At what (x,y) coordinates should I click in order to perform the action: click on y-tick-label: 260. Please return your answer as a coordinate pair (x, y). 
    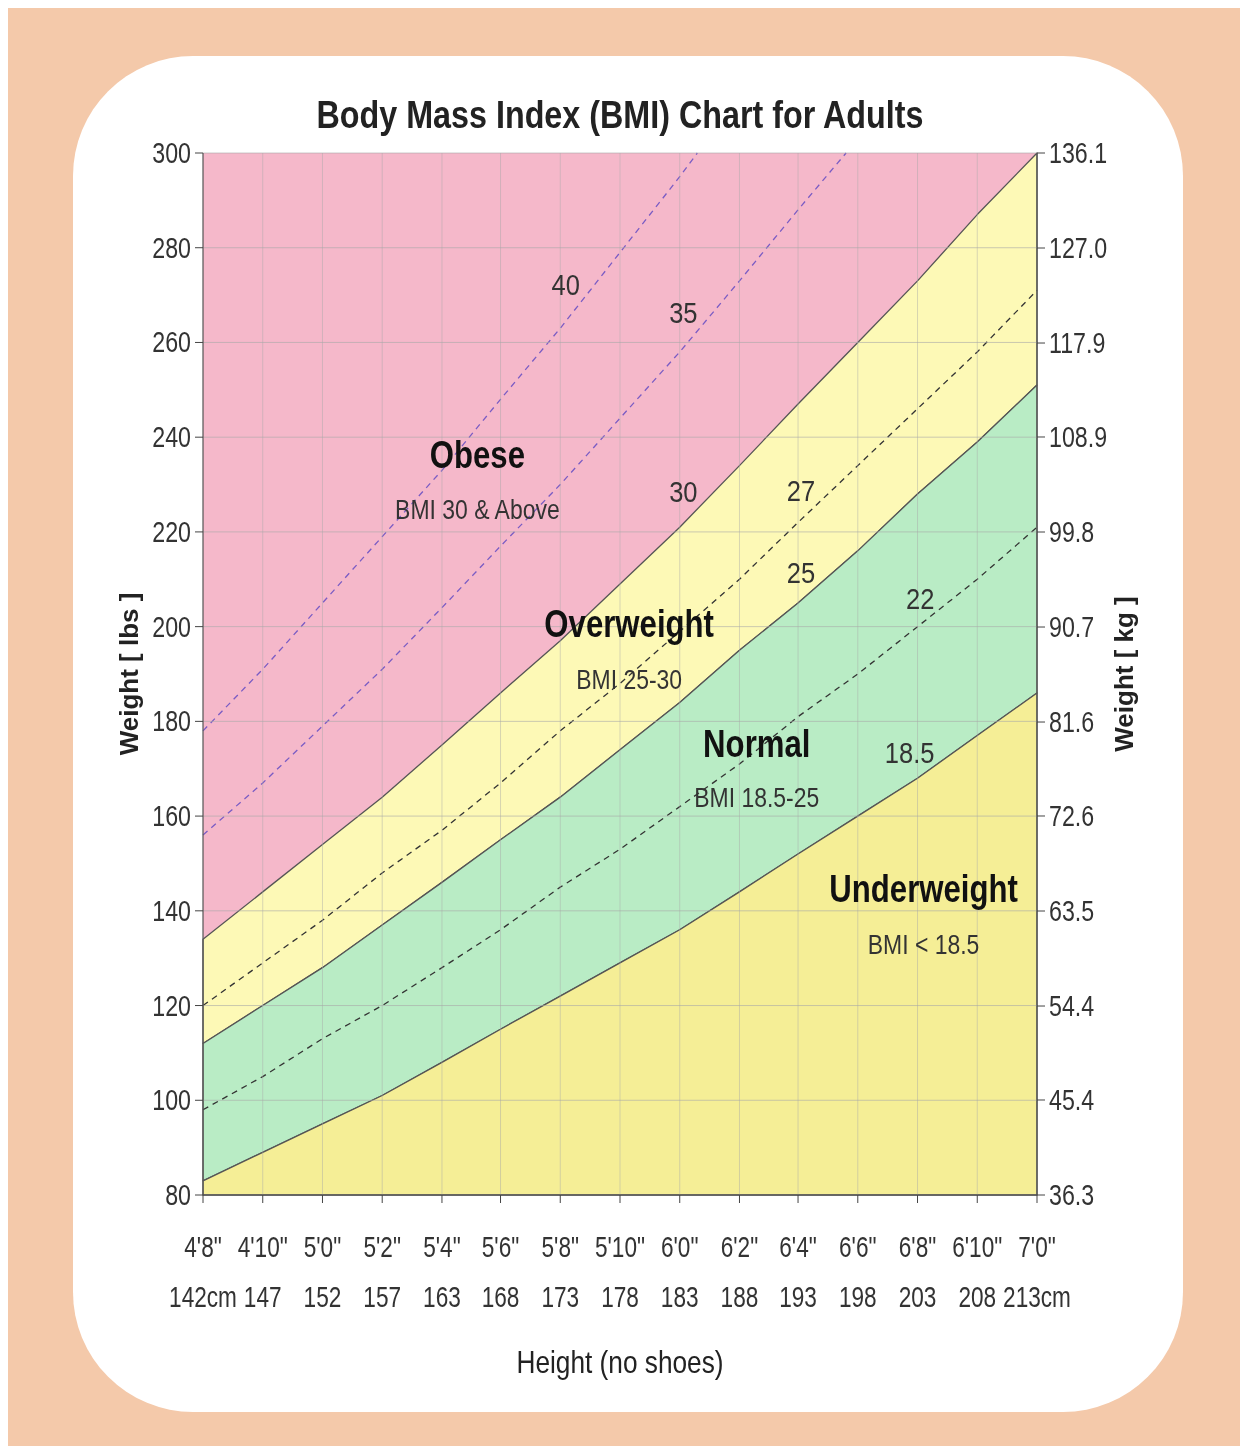
    Looking at the image, I should click on (171, 342).